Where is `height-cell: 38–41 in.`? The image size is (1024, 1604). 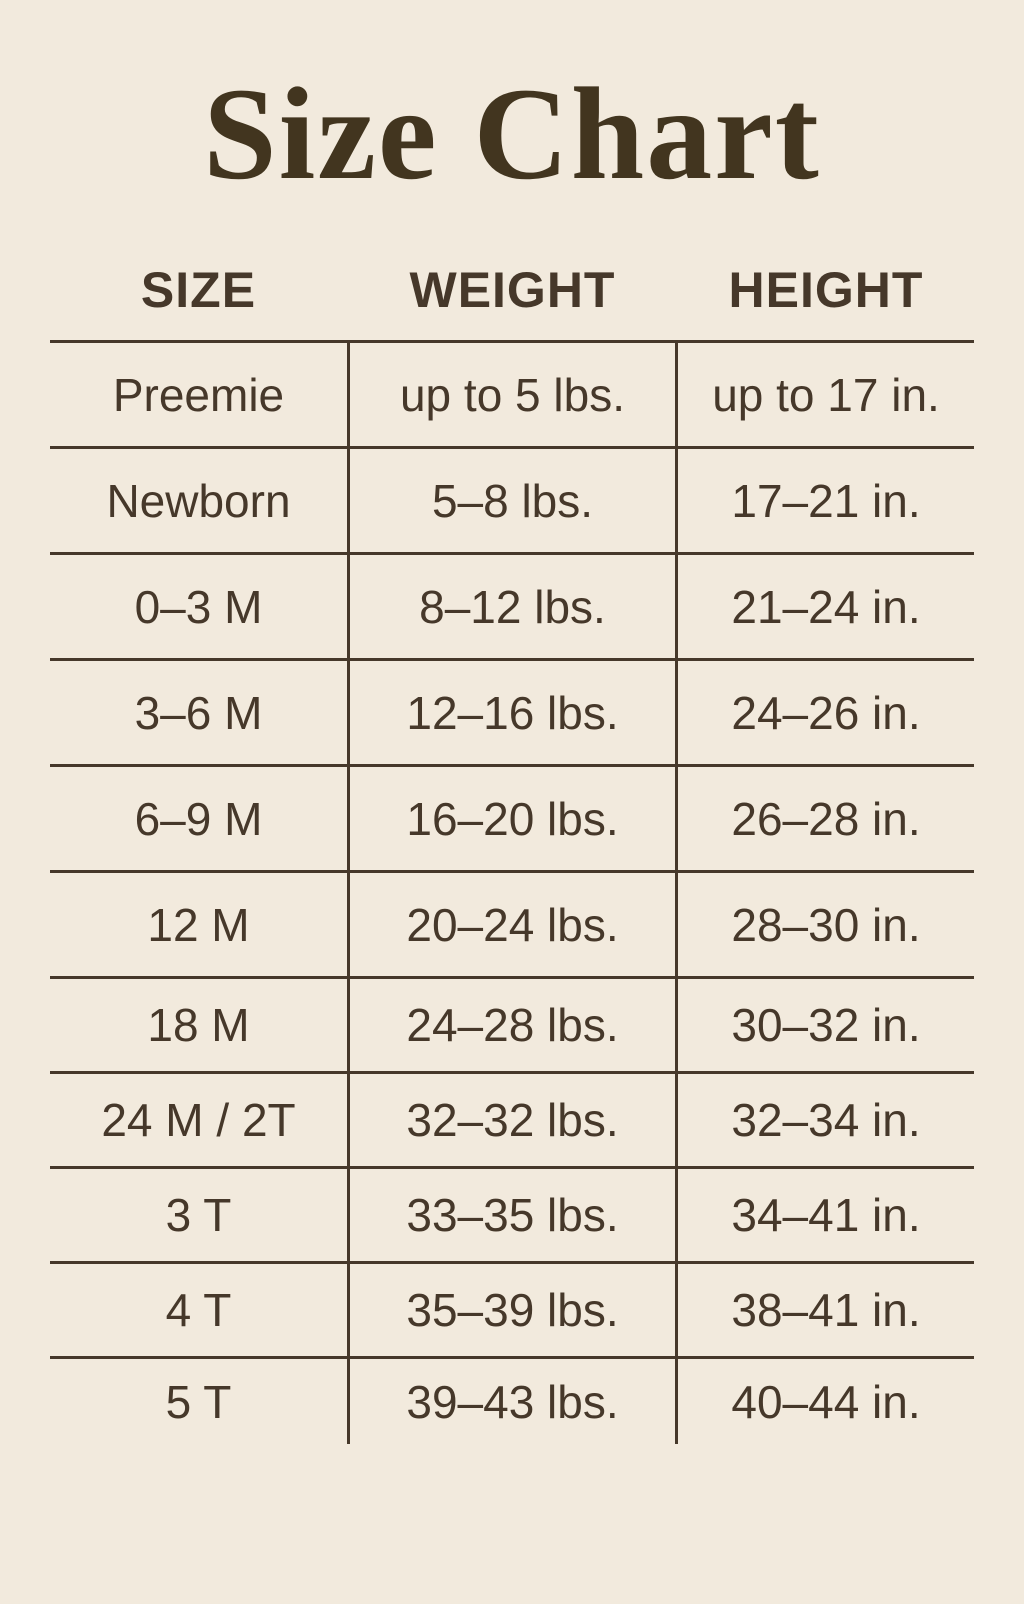
height-cell: 38–41 in. is located at coordinates (826, 1310).